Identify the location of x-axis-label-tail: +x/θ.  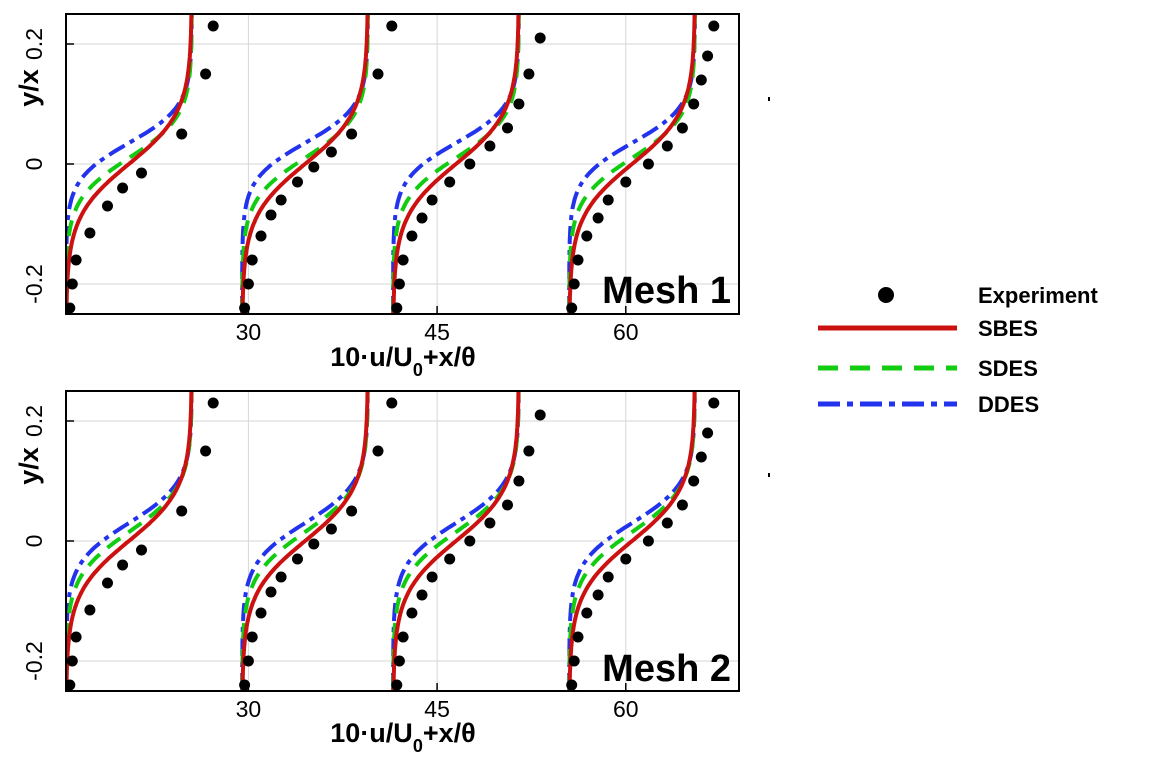
(449, 357).